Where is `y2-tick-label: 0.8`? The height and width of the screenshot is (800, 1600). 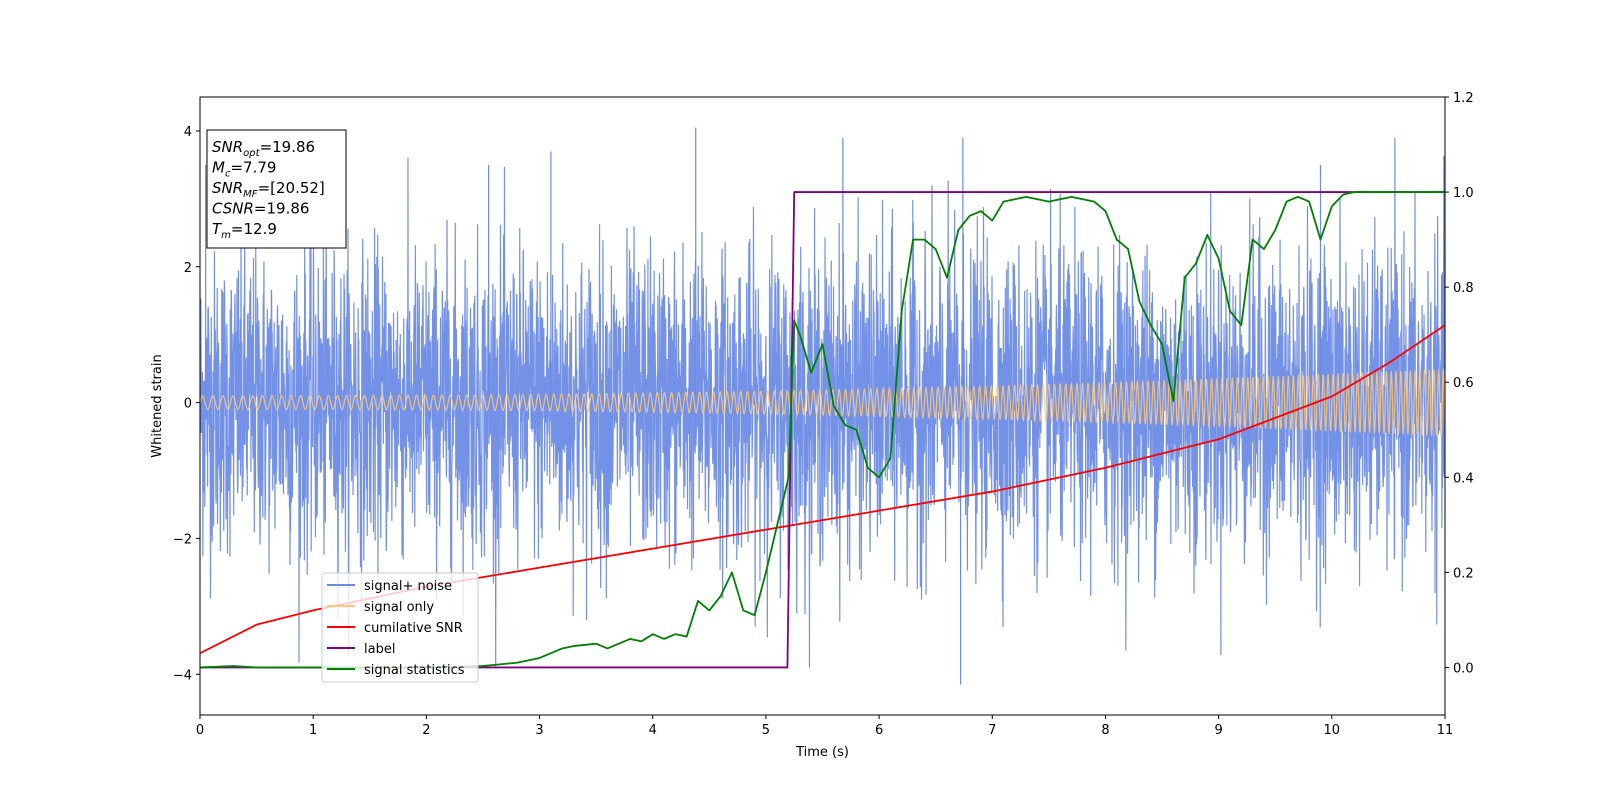
y2-tick-label: 0.8 is located at coordinates (1463, 288).